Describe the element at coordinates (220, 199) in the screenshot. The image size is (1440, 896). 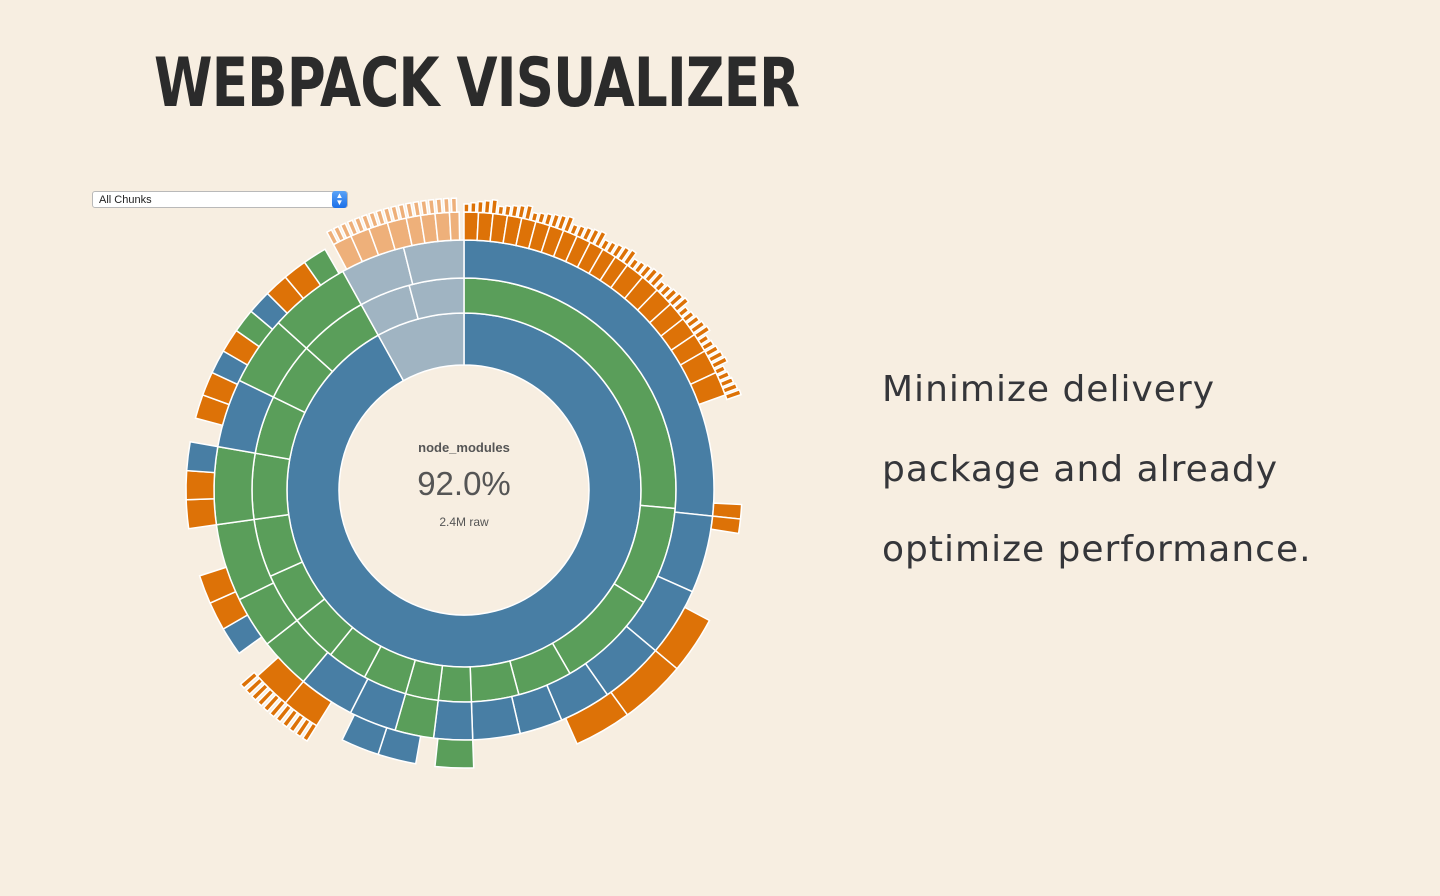
I see `chunk-select: All Chunks ▲ ▼` at that location.